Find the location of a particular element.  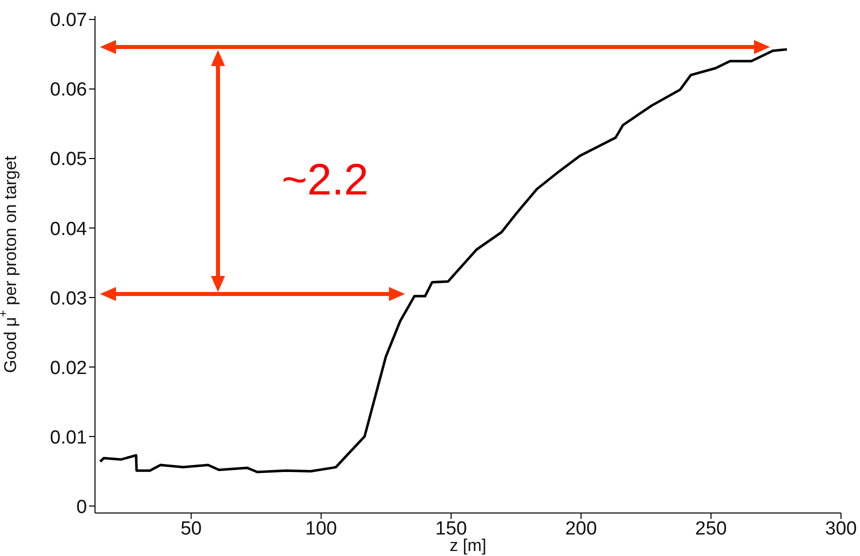

y-tick-label: 0.05 is located at coordinates (68, 159).